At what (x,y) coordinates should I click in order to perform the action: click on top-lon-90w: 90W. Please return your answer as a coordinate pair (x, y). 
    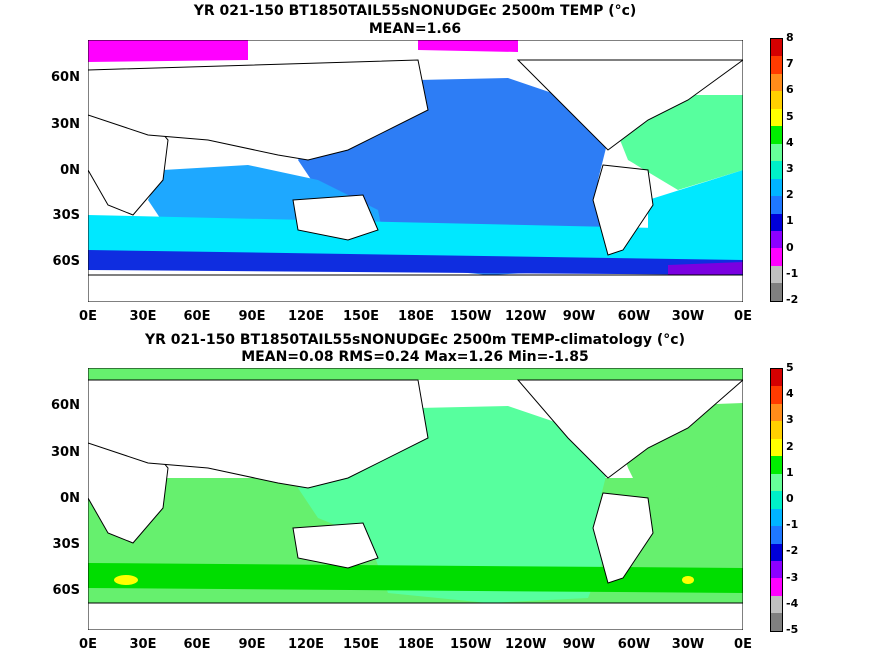
    Looking at the image, I should click on (579, 316).